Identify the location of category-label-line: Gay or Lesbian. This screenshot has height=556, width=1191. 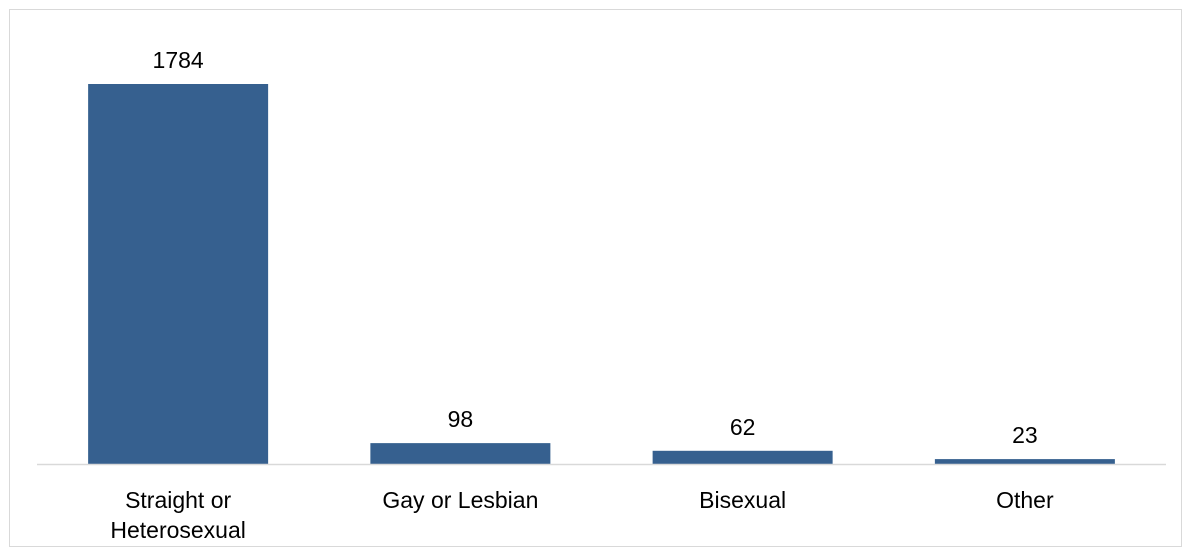
(460, 500).